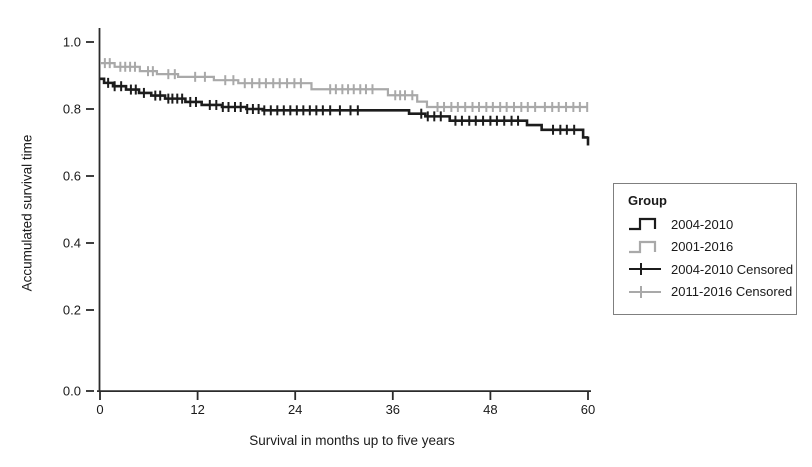  Describe the element at coordinates (72, 42) in the screenshot. I see `y-tick-label: 1.0` at that location.